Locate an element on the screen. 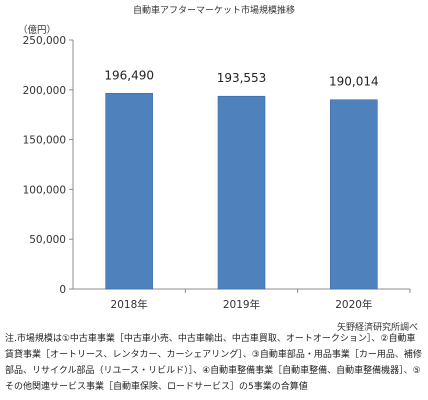 Image resolution: width=428 pixels, height=400 pixels. bar-2020年 is located at coordinates (354, 194).